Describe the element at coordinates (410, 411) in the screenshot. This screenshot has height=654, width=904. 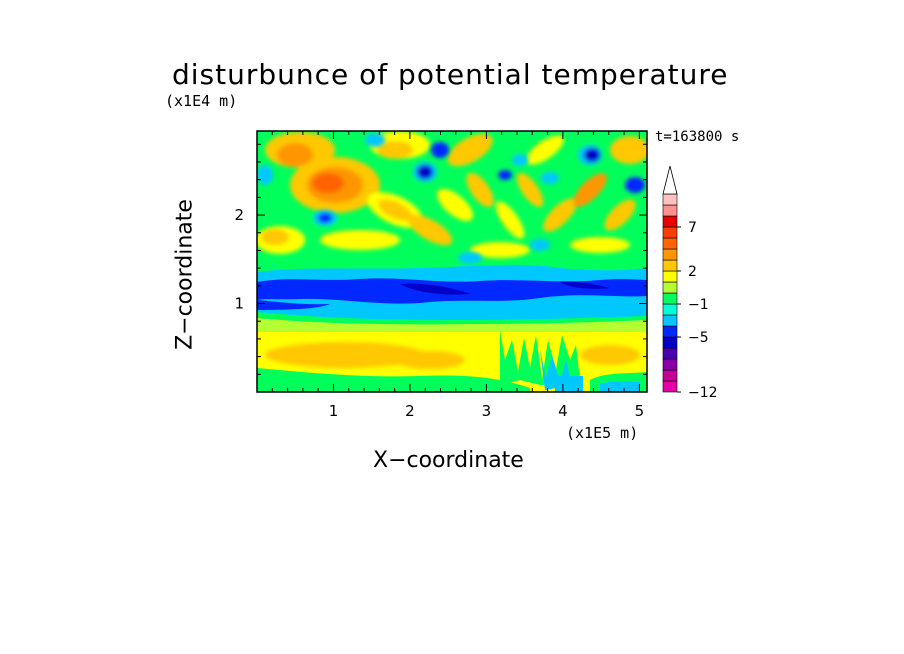
I see `x-tick-label: 2` at that location.